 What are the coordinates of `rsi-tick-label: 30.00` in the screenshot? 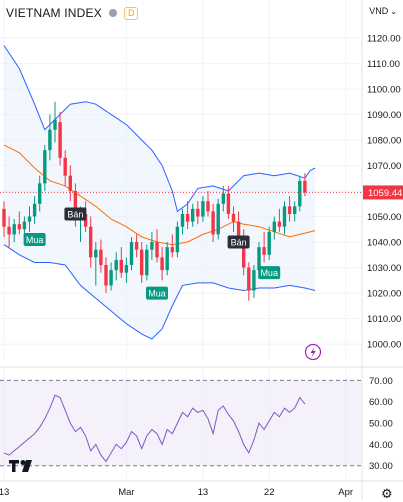 It's located at (381, 466).